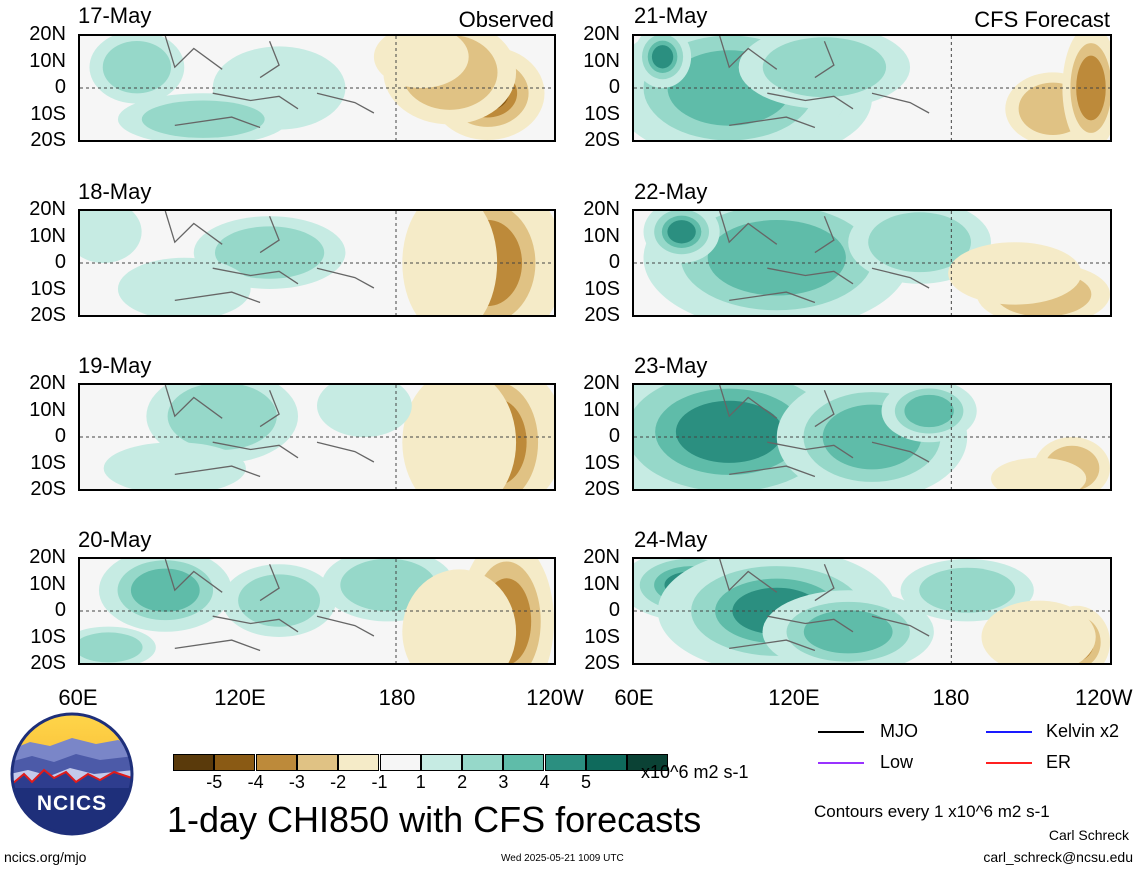 Image resolution: width=1135 pixels, height=872 pixels. I want to click on colorbar-tick-label: -5, so click(214, 782).